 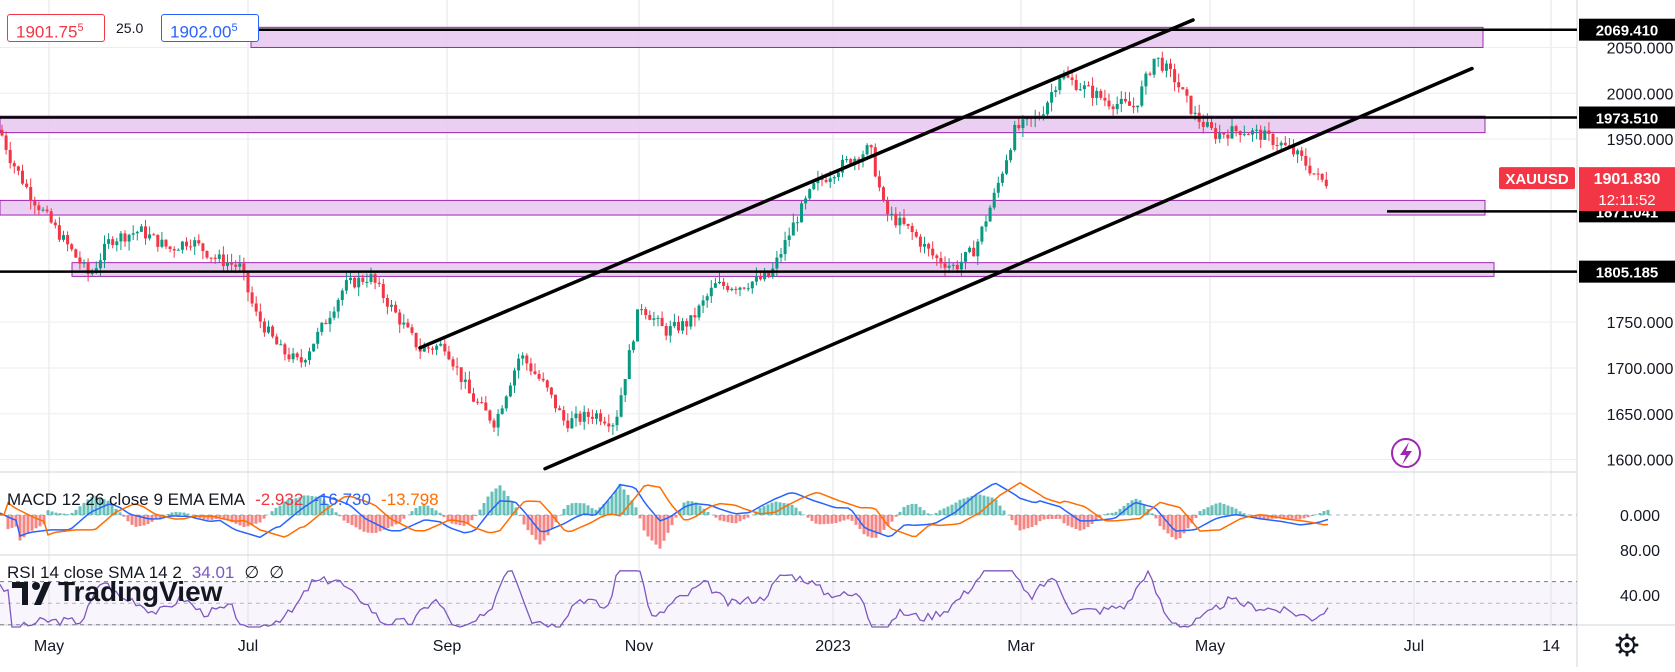 I want to click on countdown-label: 12:11:52, so click(x=1626, y=200).